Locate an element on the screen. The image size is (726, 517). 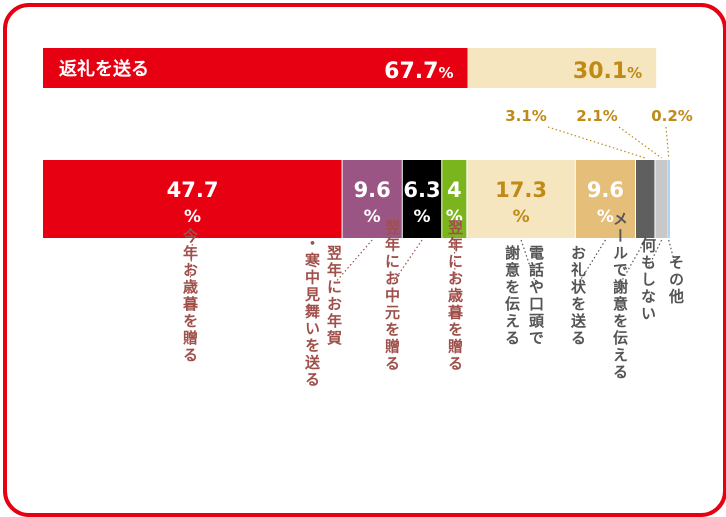
bottom-bar-value-1: 9.6 is located at coordinates (372, 190).